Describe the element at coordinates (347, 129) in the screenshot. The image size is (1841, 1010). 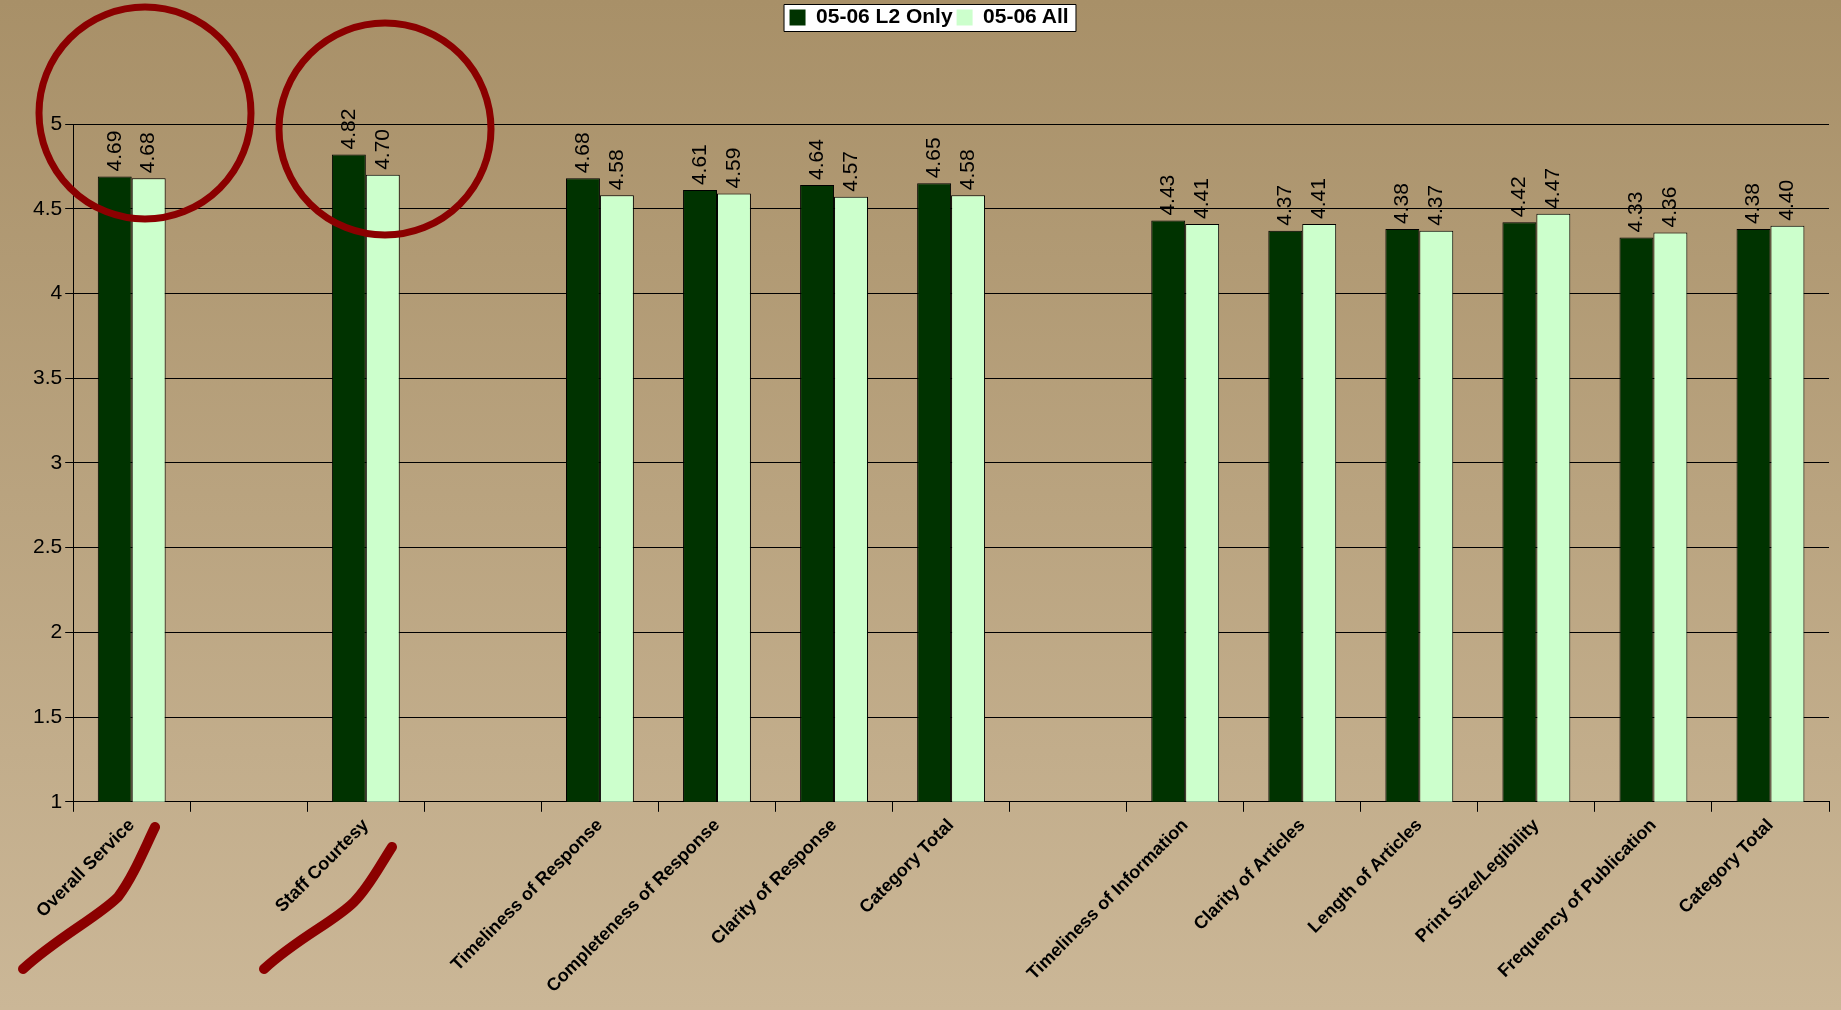
I see `data-label: 4.82` at that location.